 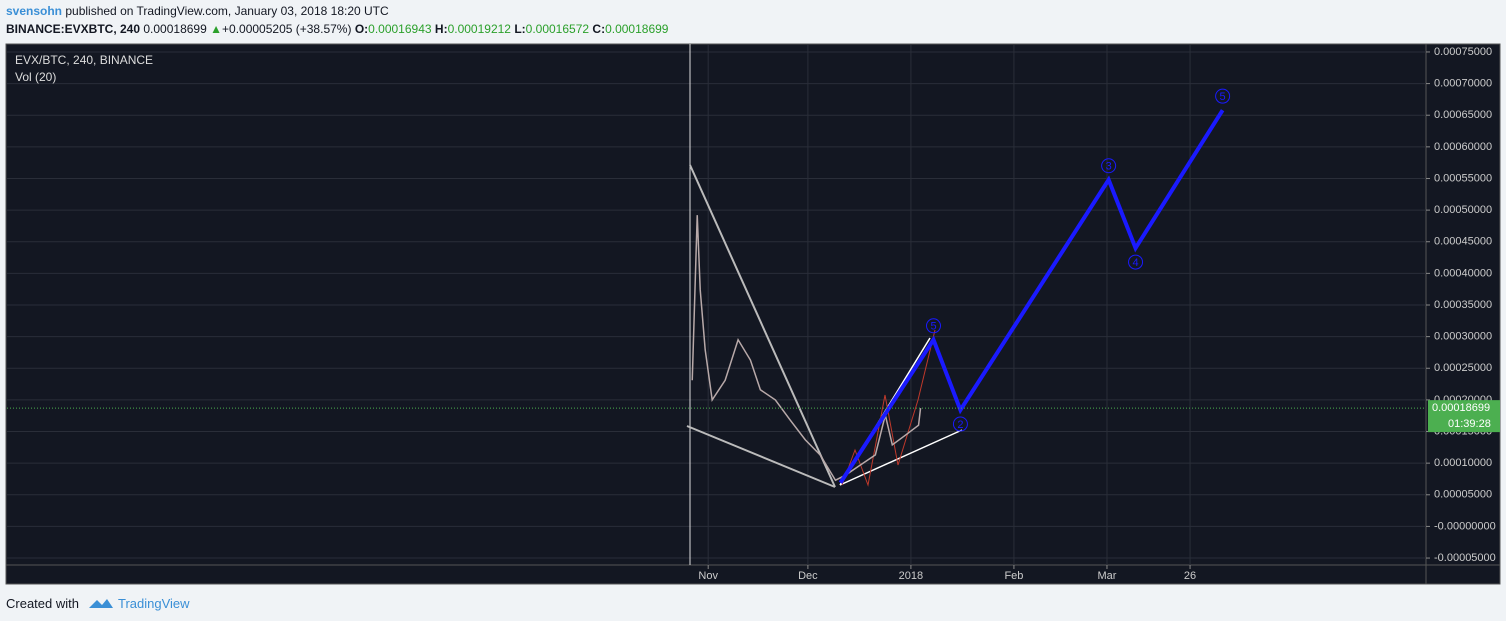 I want to click on y-tick-label: 0.00070000, so click(x=1463, y=83).